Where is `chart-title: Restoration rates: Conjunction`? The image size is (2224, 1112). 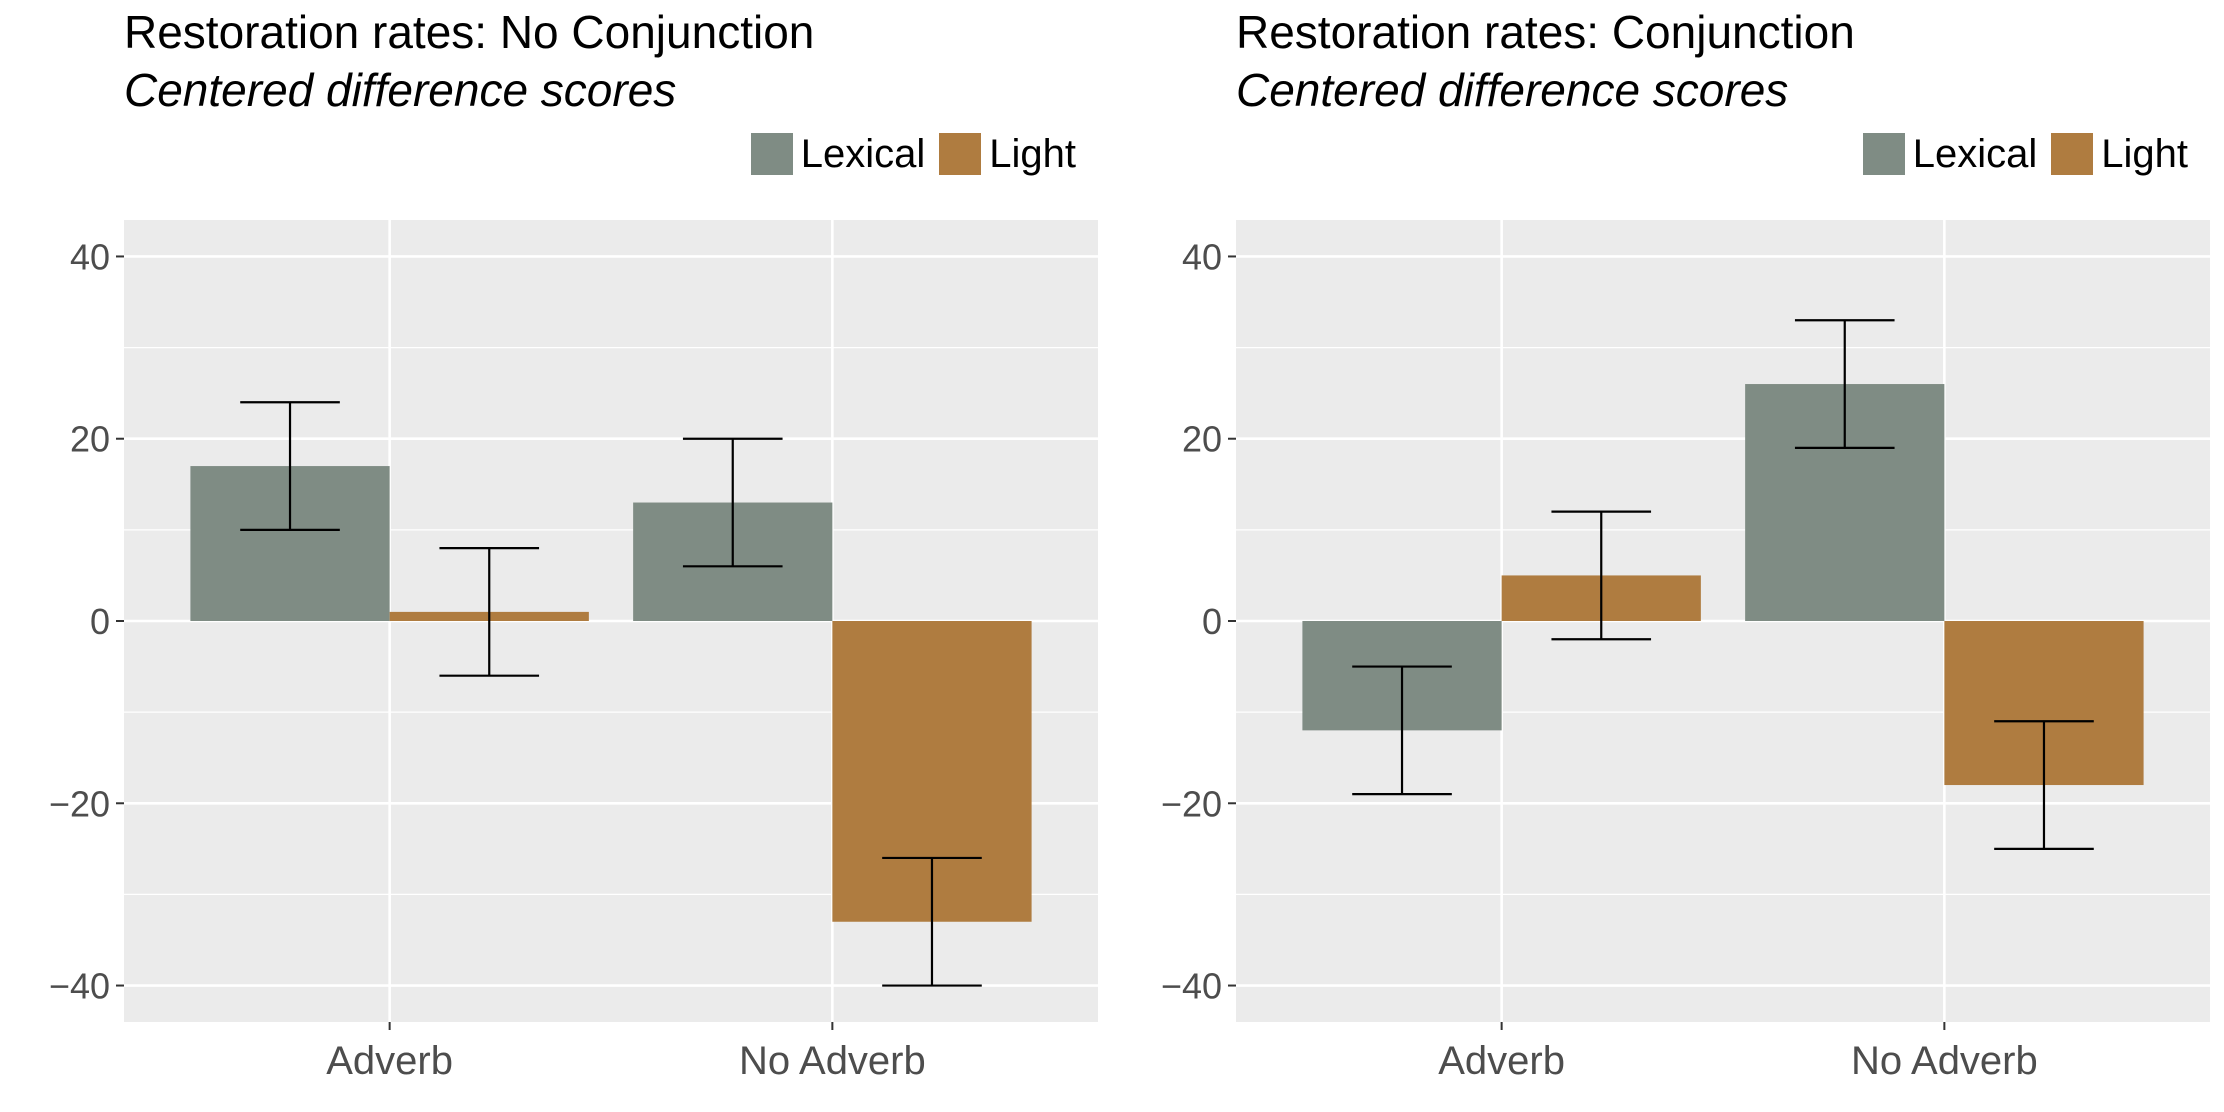 chart-title: Restoration rates: Conjunction is located at coordinates (1545, 32).